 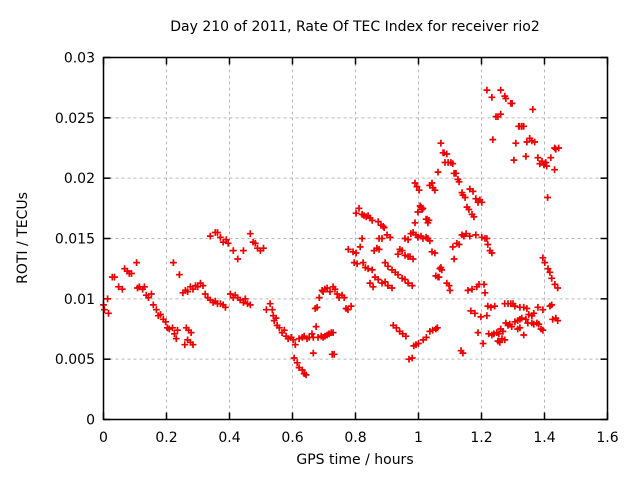 I want to click on x-axis-tick-labels: 0 0.2 0.4 0.6 0.8 1 1.2 1.4 1.6, so click(x=359, y=438).